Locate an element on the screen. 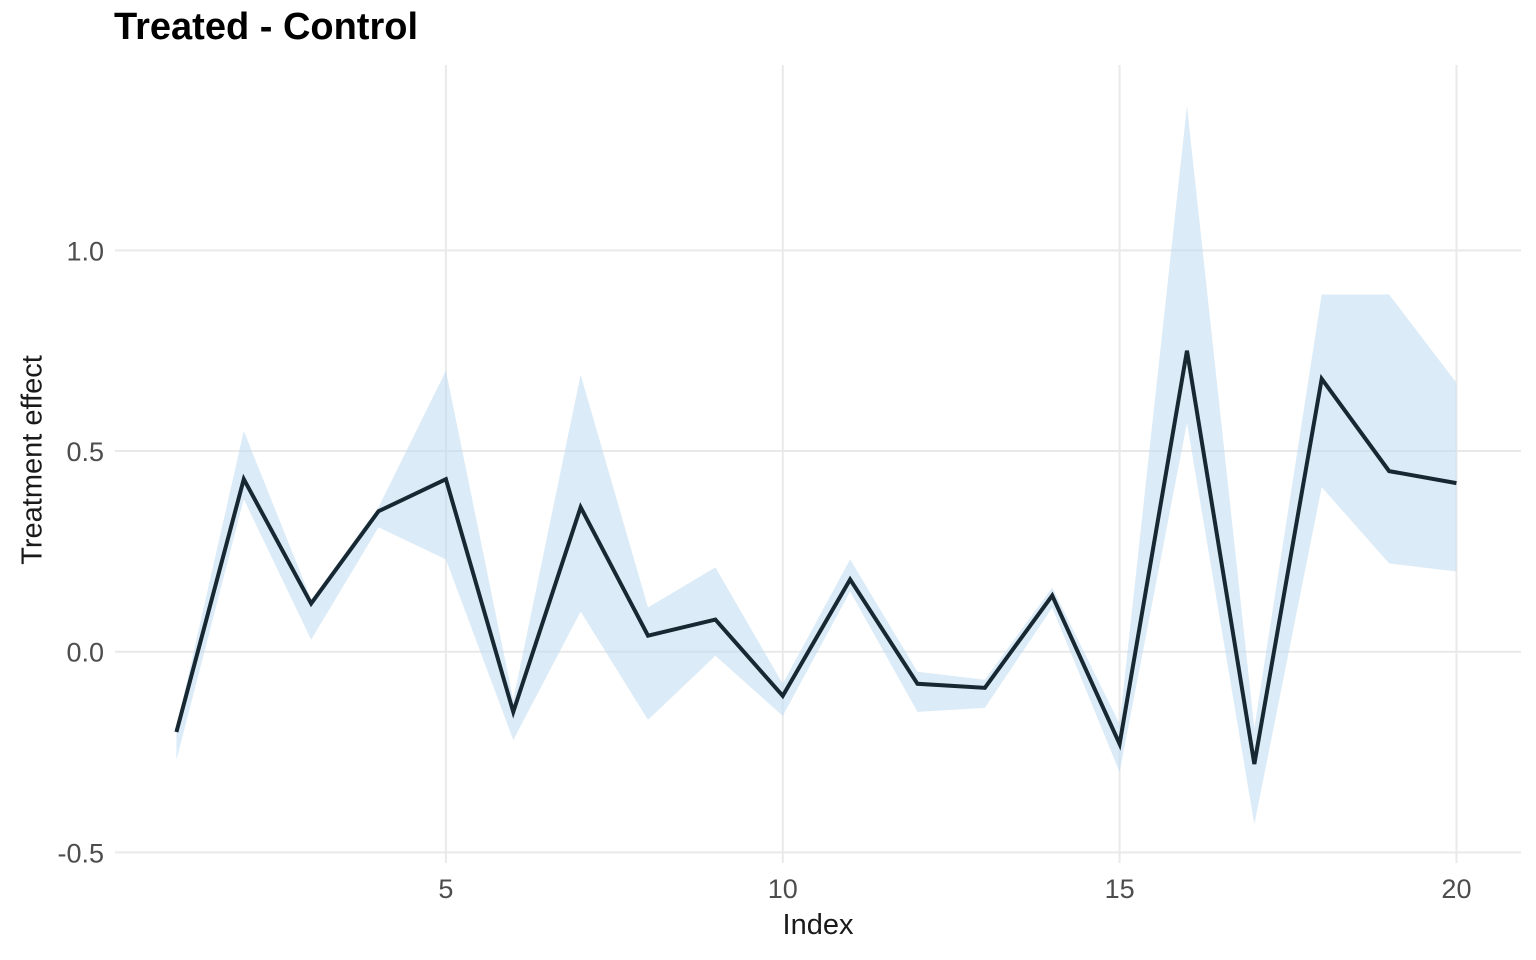 This screenshot has height=960, width=1536. x-tick-label: 20 is located at coordinates (1456, 889).